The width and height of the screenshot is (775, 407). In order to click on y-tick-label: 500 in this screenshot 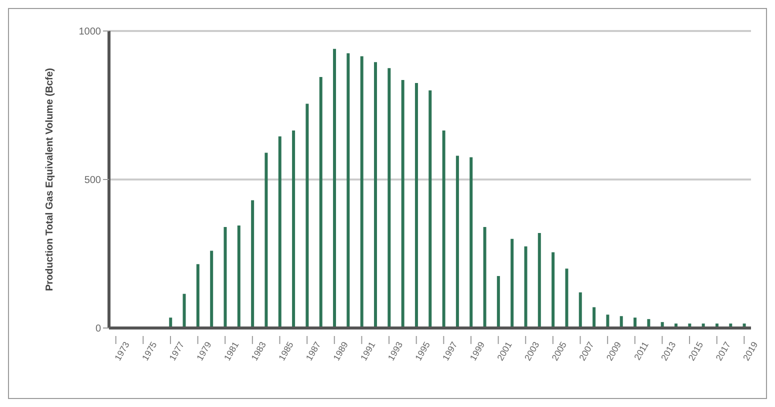, I will do `click(93, 180)`.